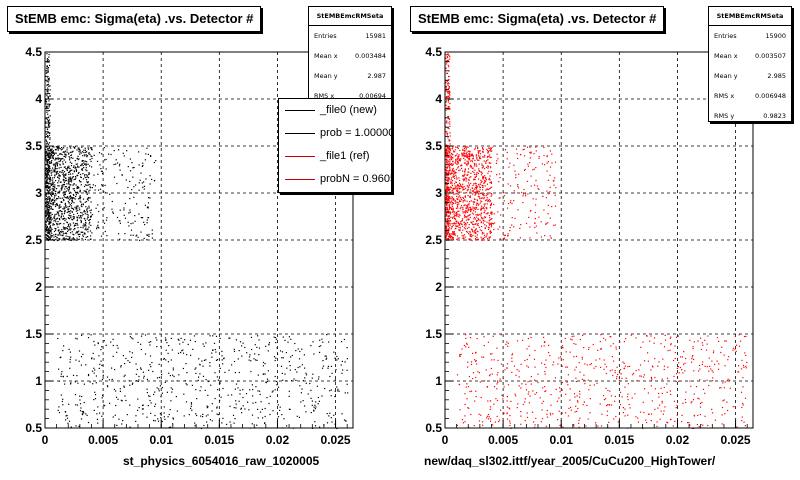 The width and height of the screenshot is (800, 480). I want to click on right-stats-row: RMS x 0.006948, so click(750, 96).